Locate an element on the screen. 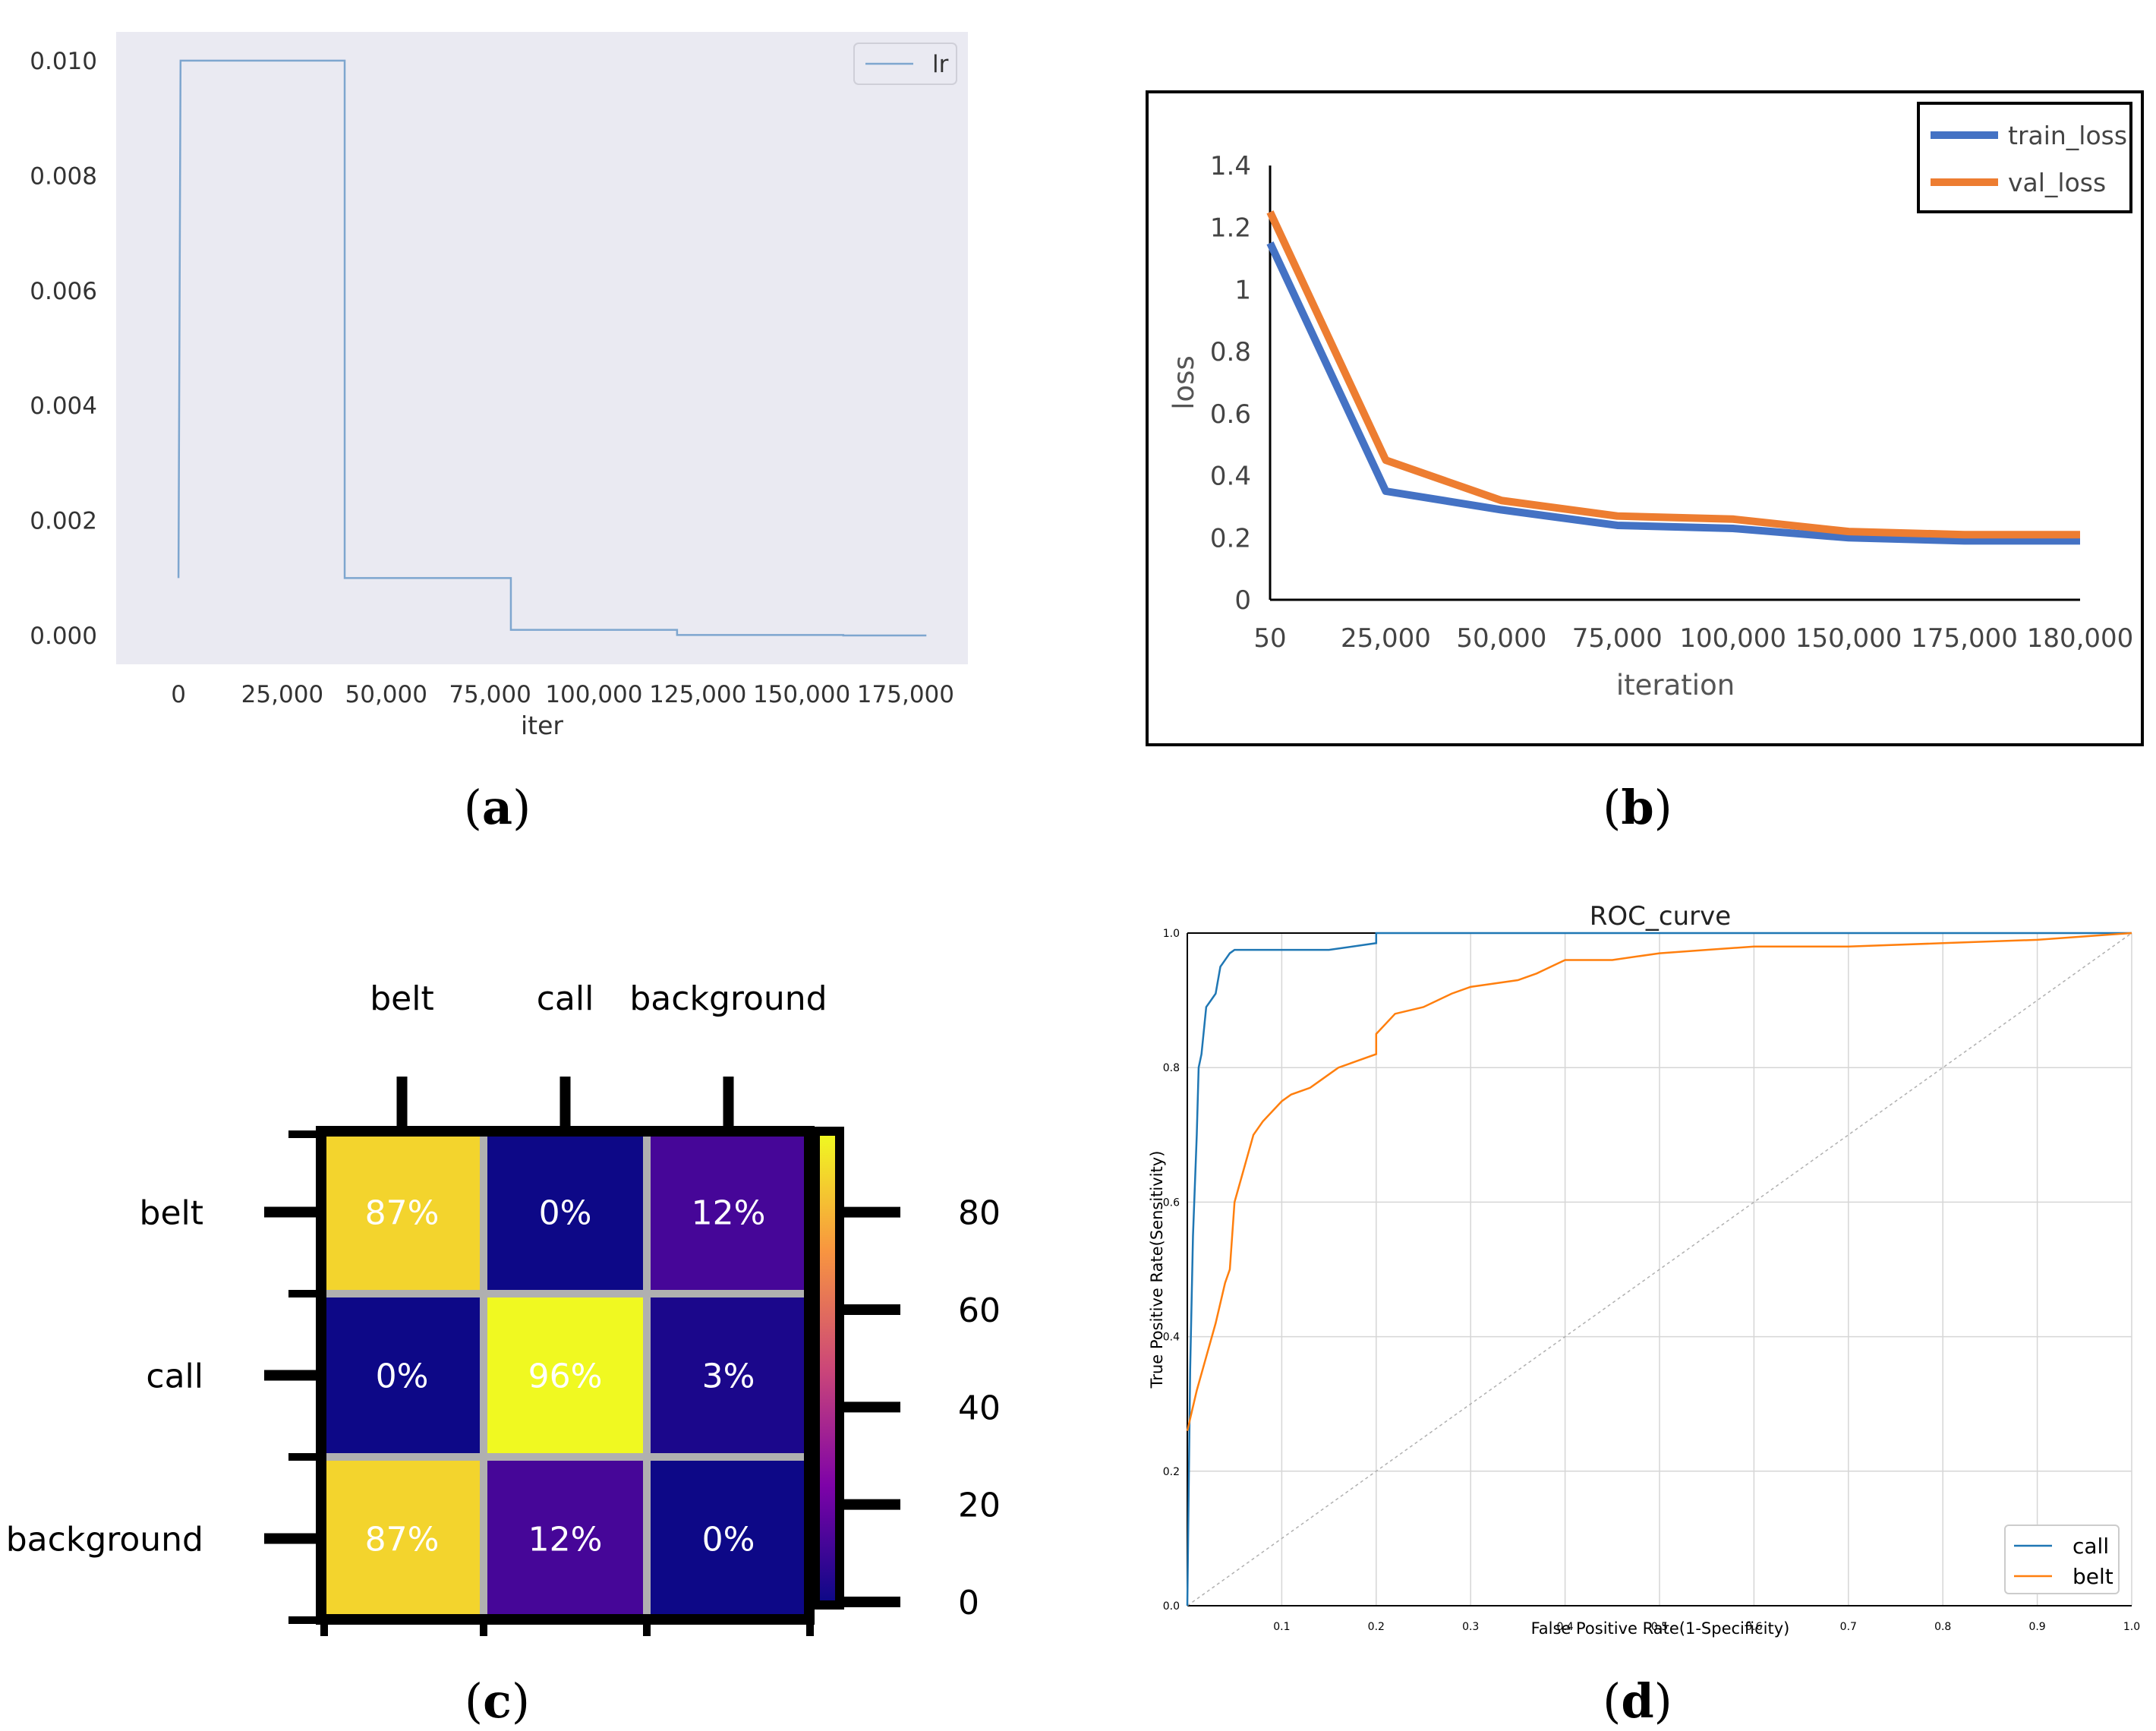 The image size is (2156, 1731). loss-ytick-label: 1.2 is located at coordinates (1230, 228).